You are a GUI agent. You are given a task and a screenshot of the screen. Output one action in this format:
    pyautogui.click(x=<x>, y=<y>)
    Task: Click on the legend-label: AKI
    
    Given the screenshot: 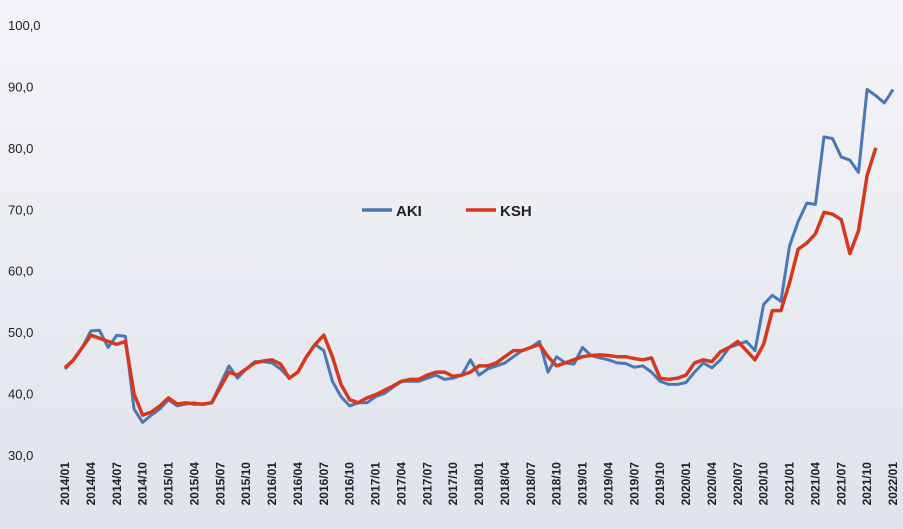 What is the action you would take?
    pyautogui.click(x=409, y=211)
    